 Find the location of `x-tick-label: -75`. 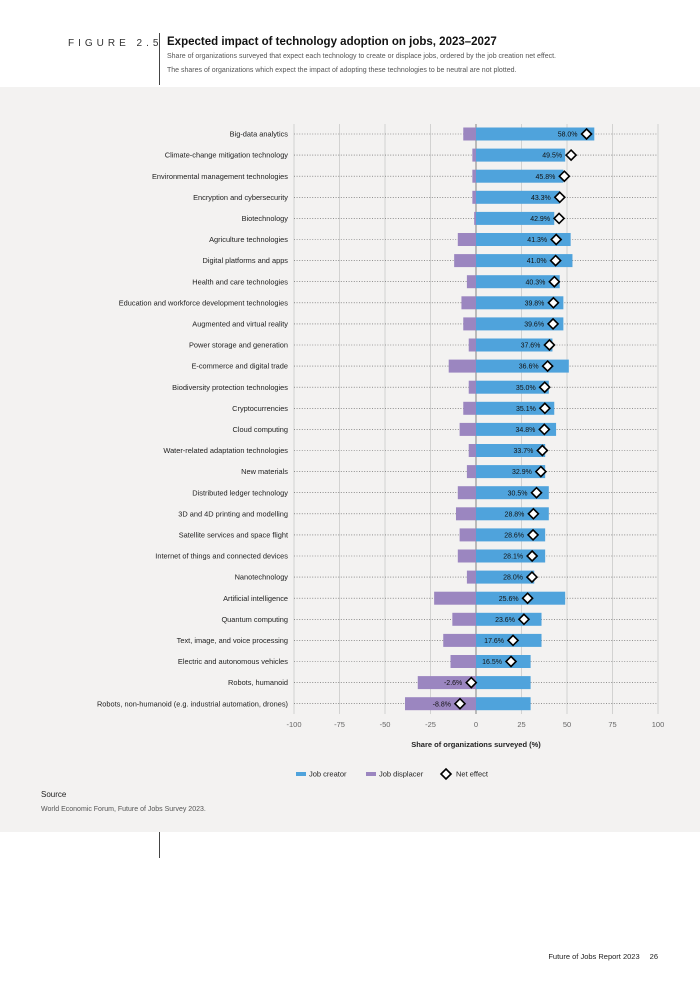

x-tick-label: -75 is located at coordinates (339, 724).